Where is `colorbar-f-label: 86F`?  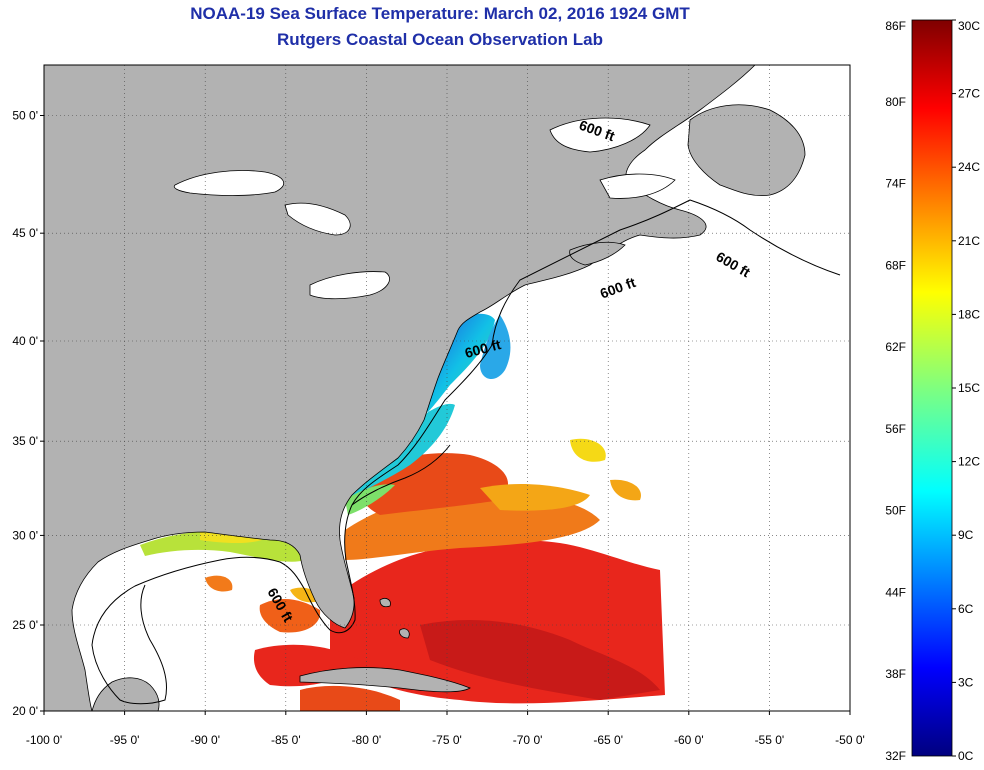 colorbar-f-label: 86F is located at coordinates (895, 26).